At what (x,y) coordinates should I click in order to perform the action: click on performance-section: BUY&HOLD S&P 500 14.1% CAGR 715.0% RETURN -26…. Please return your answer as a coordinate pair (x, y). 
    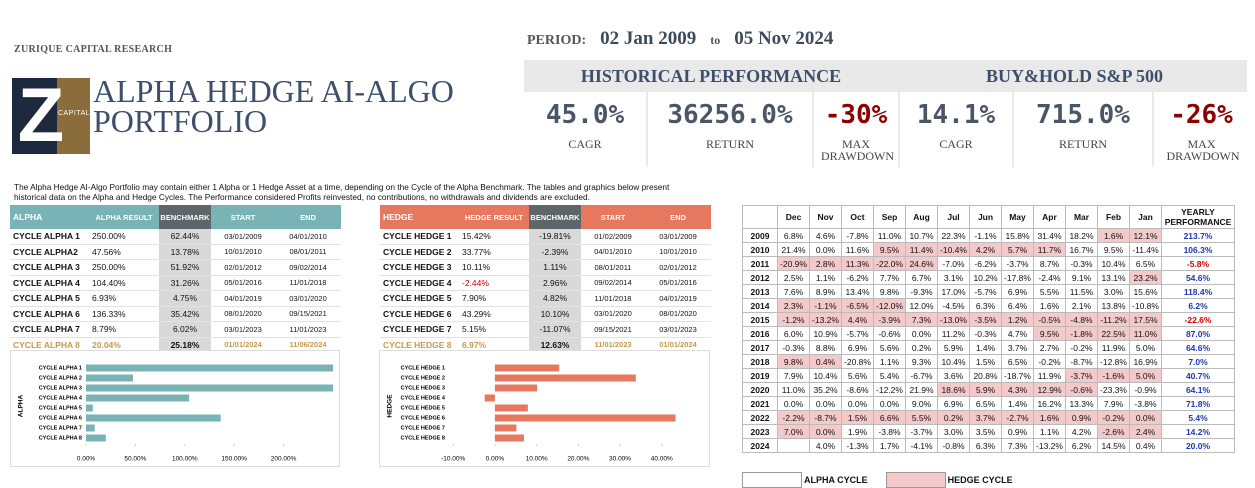
    Looking at the image, I should click on (1074, 113).